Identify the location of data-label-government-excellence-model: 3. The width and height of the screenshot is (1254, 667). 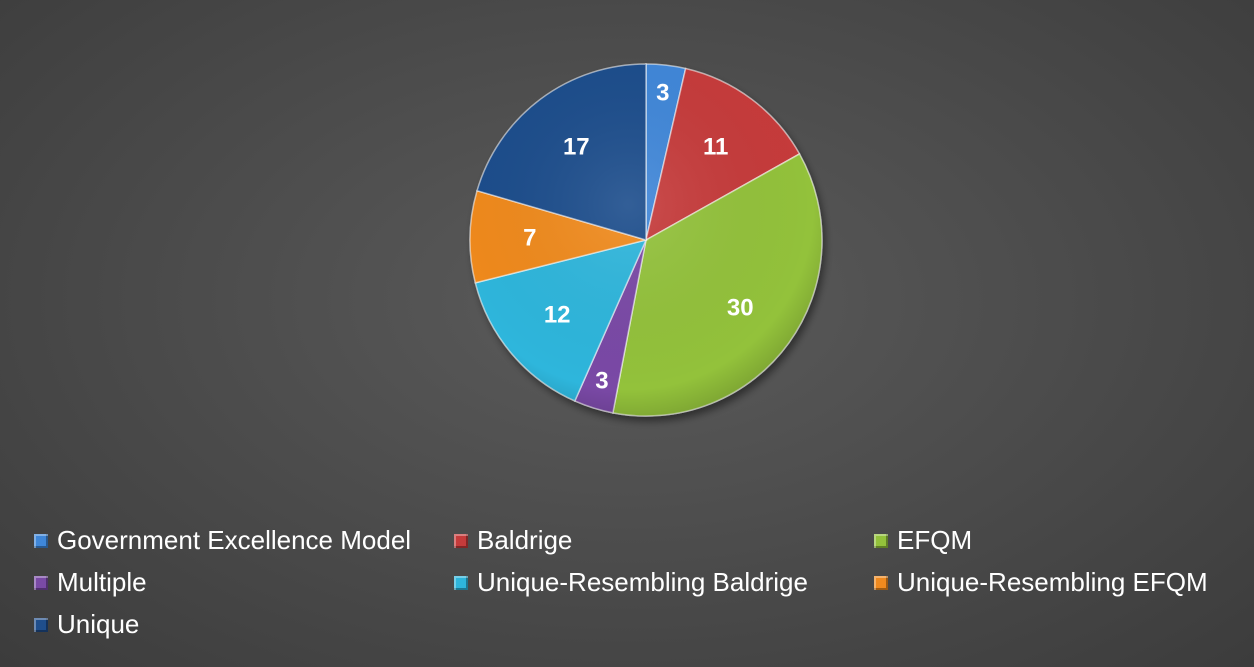
(662, 93).